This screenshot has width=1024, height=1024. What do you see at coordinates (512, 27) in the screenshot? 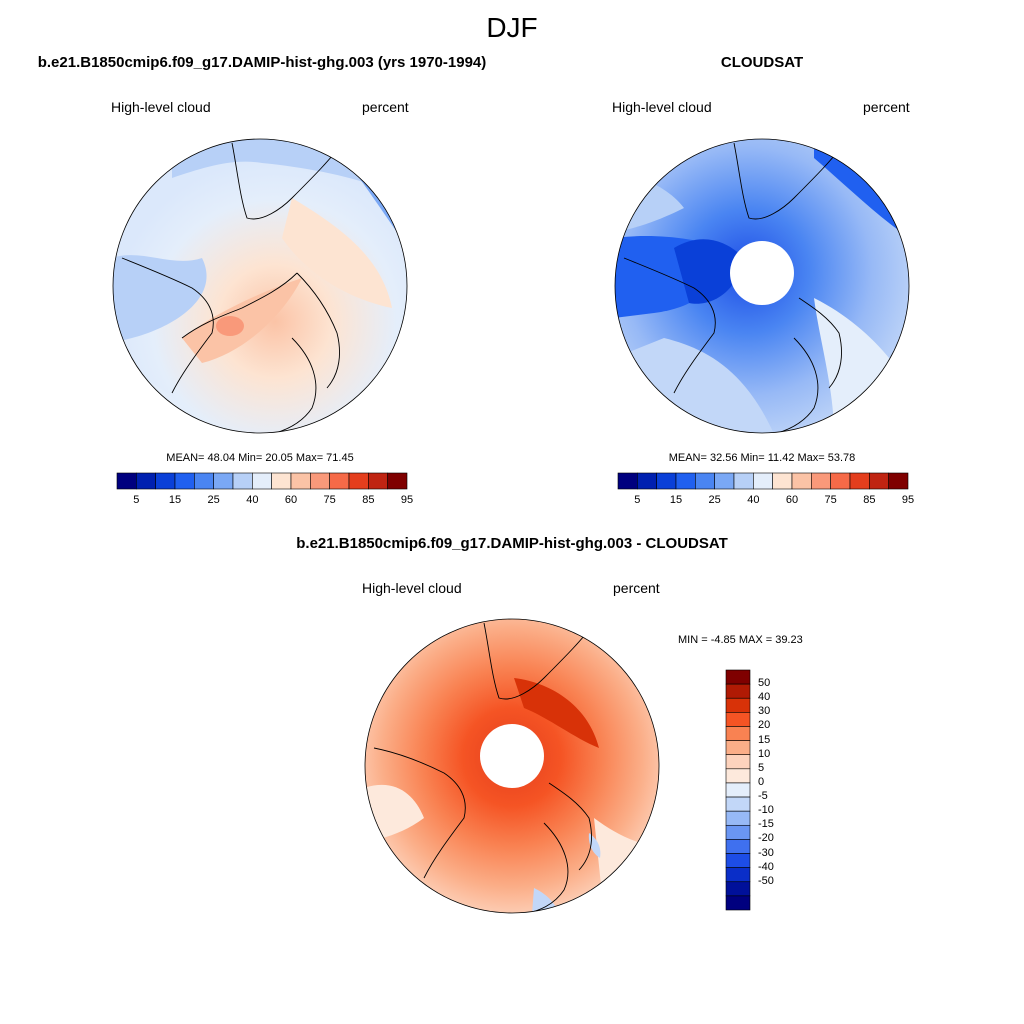
I see `figure-title: DJF` at bounding box center [512, 27].